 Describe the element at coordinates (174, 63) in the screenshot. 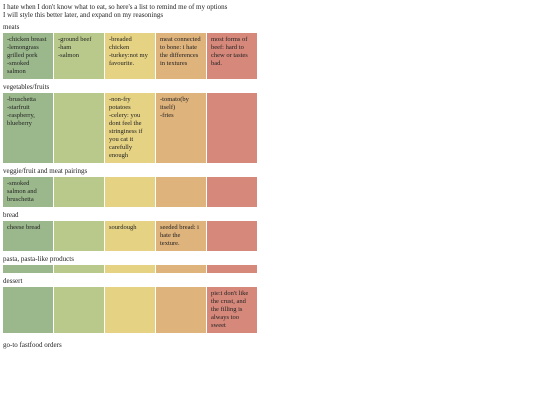

I see `cell-line: in textures` at that location.